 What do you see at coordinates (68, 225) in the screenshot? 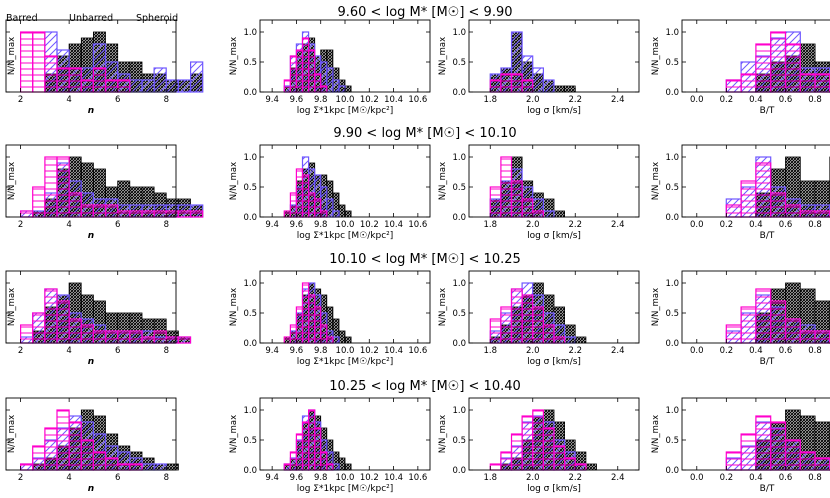
I see `x-tick-label: 4` at bounding box center [68, 225].